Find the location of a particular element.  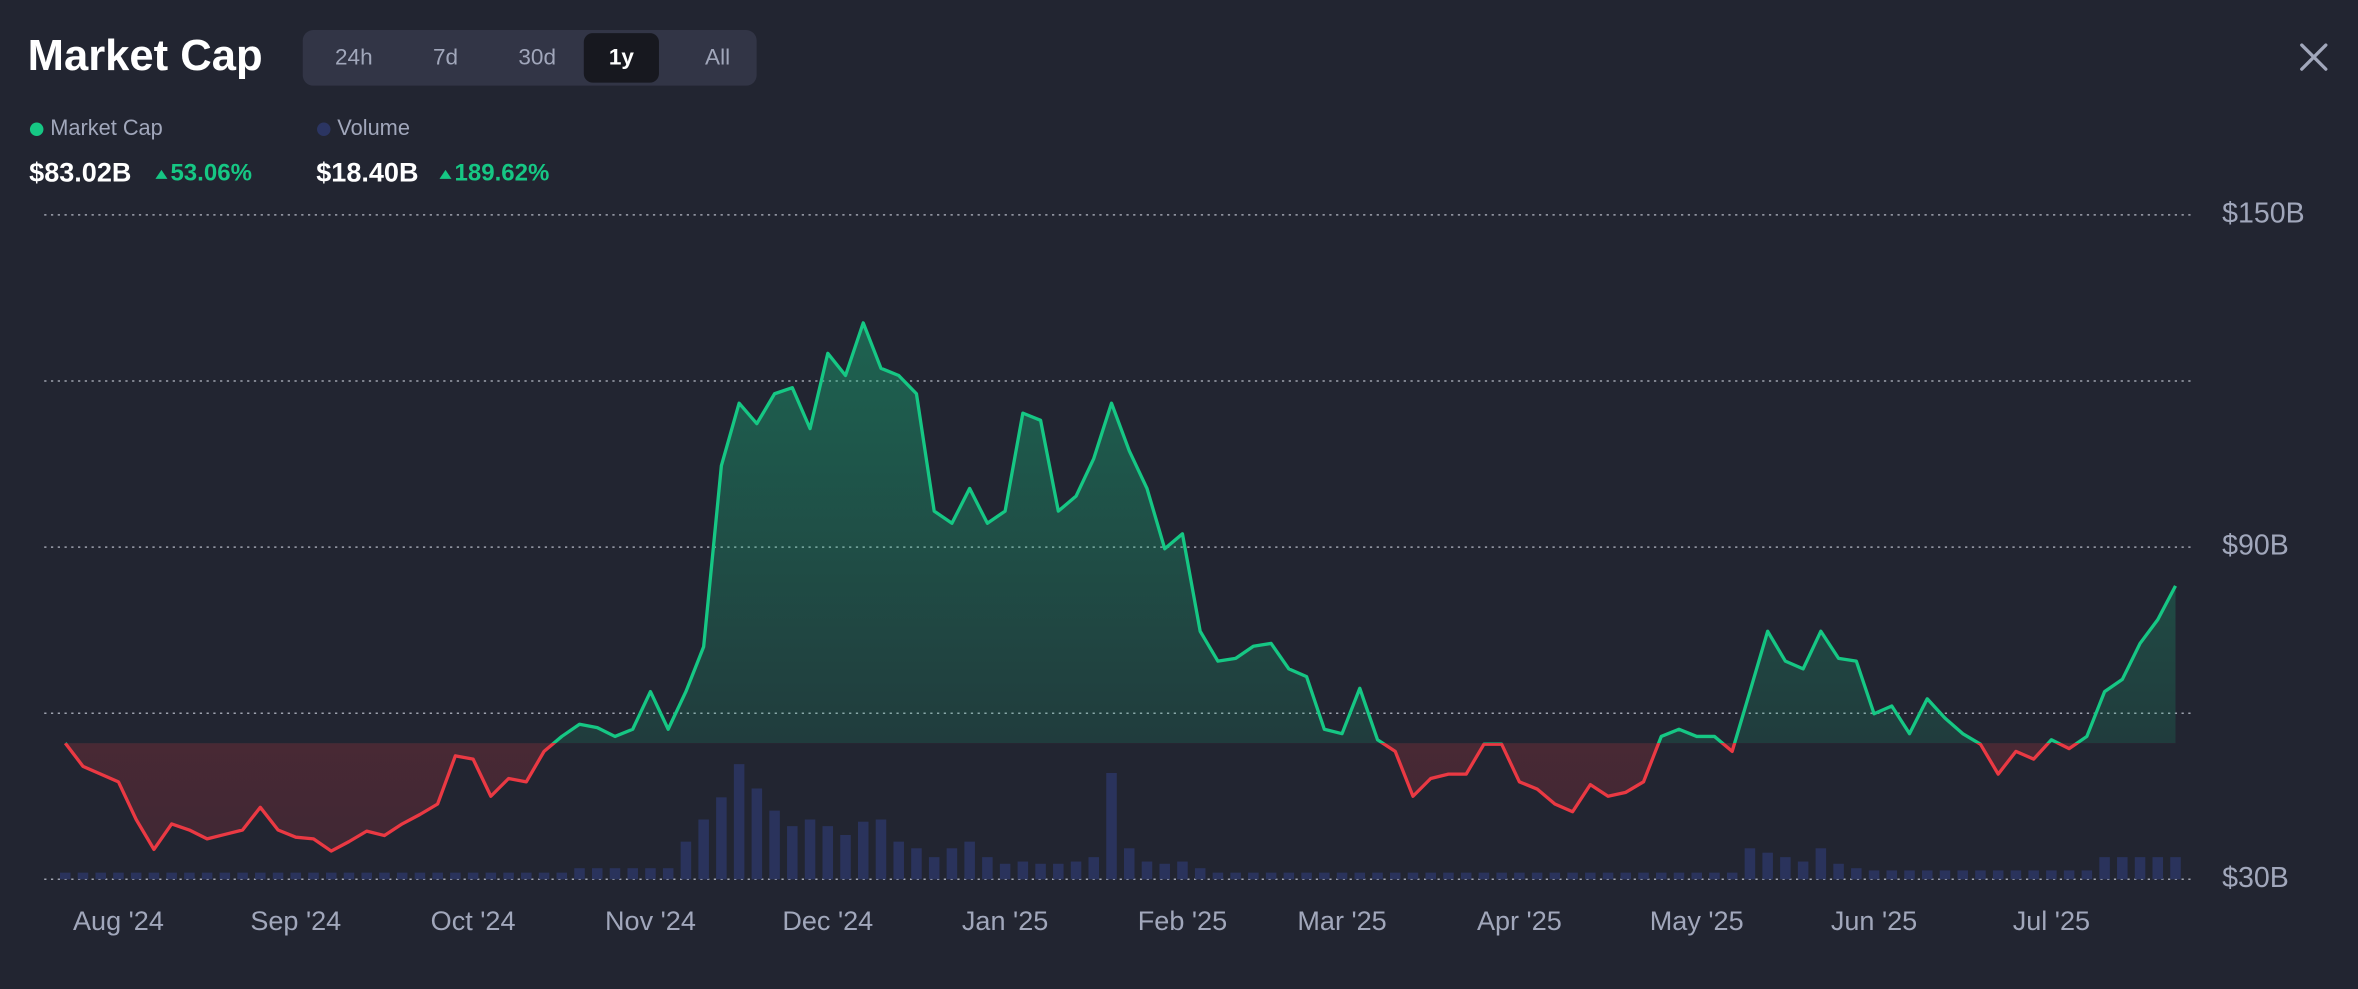

x-tick-label: Aug '24 is located at coordinates (118, 921).